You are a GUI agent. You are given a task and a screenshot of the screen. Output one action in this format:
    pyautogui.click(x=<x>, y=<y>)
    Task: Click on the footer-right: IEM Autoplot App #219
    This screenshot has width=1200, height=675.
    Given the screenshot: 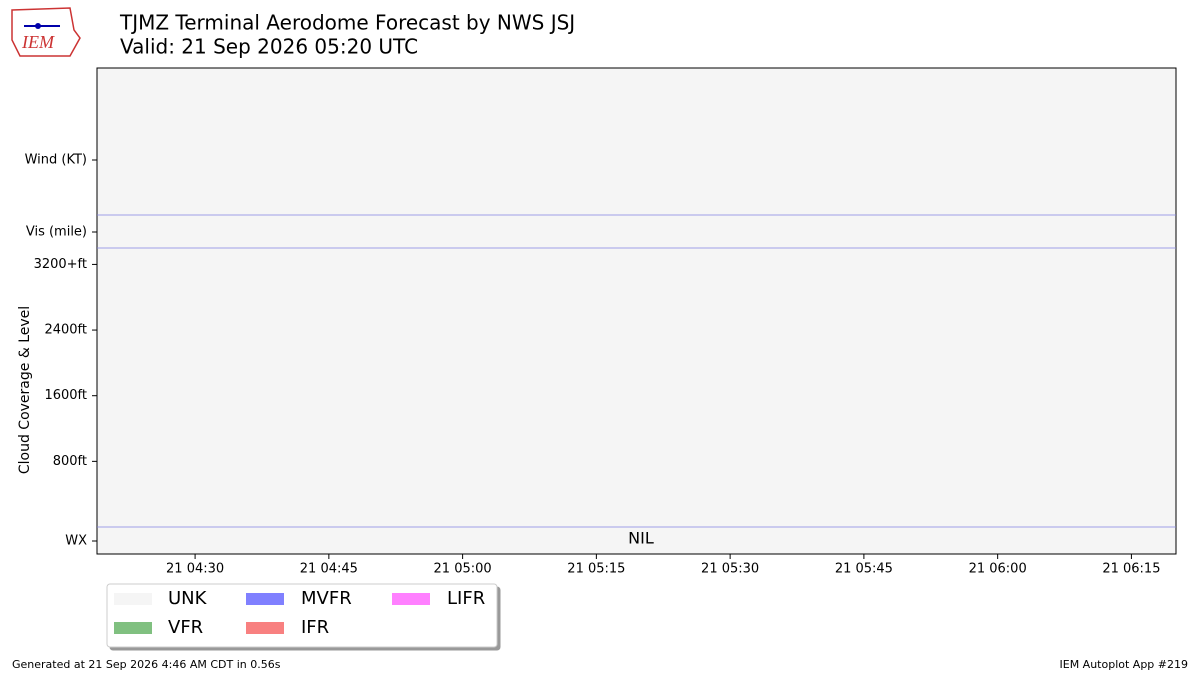 What is the action you would take?
    pyautogui.click(x=1124, y=664)
    